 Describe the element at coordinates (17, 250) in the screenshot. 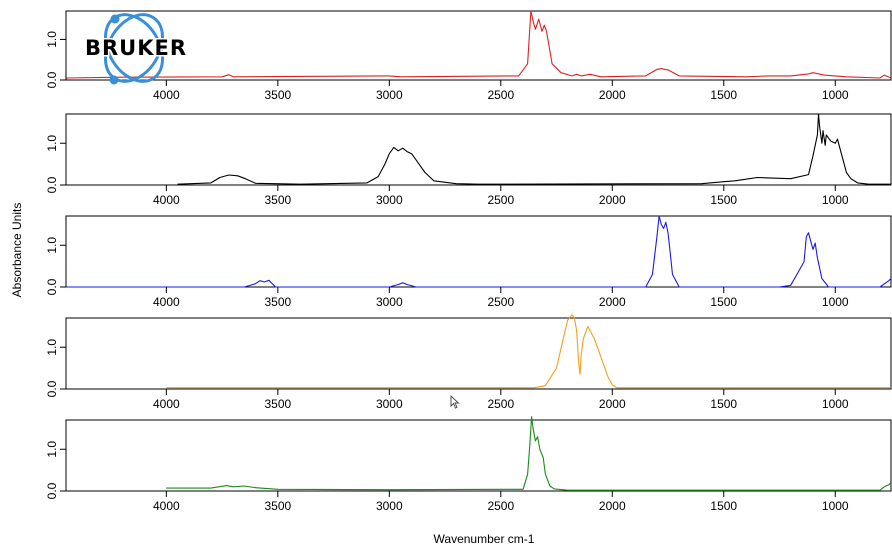

I see `y-axis-title: Absorbance Units` at that location.